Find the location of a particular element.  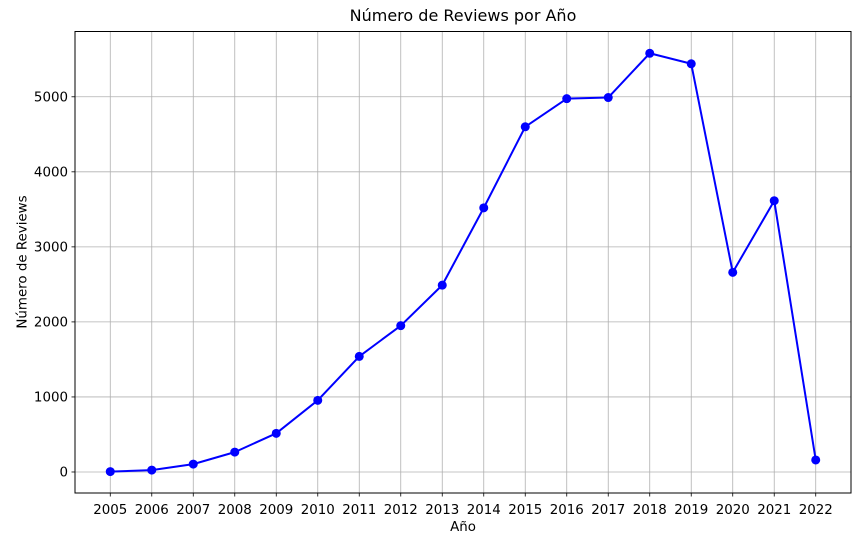

x-tick-label: 2005 is located at coordinates (110, 510).